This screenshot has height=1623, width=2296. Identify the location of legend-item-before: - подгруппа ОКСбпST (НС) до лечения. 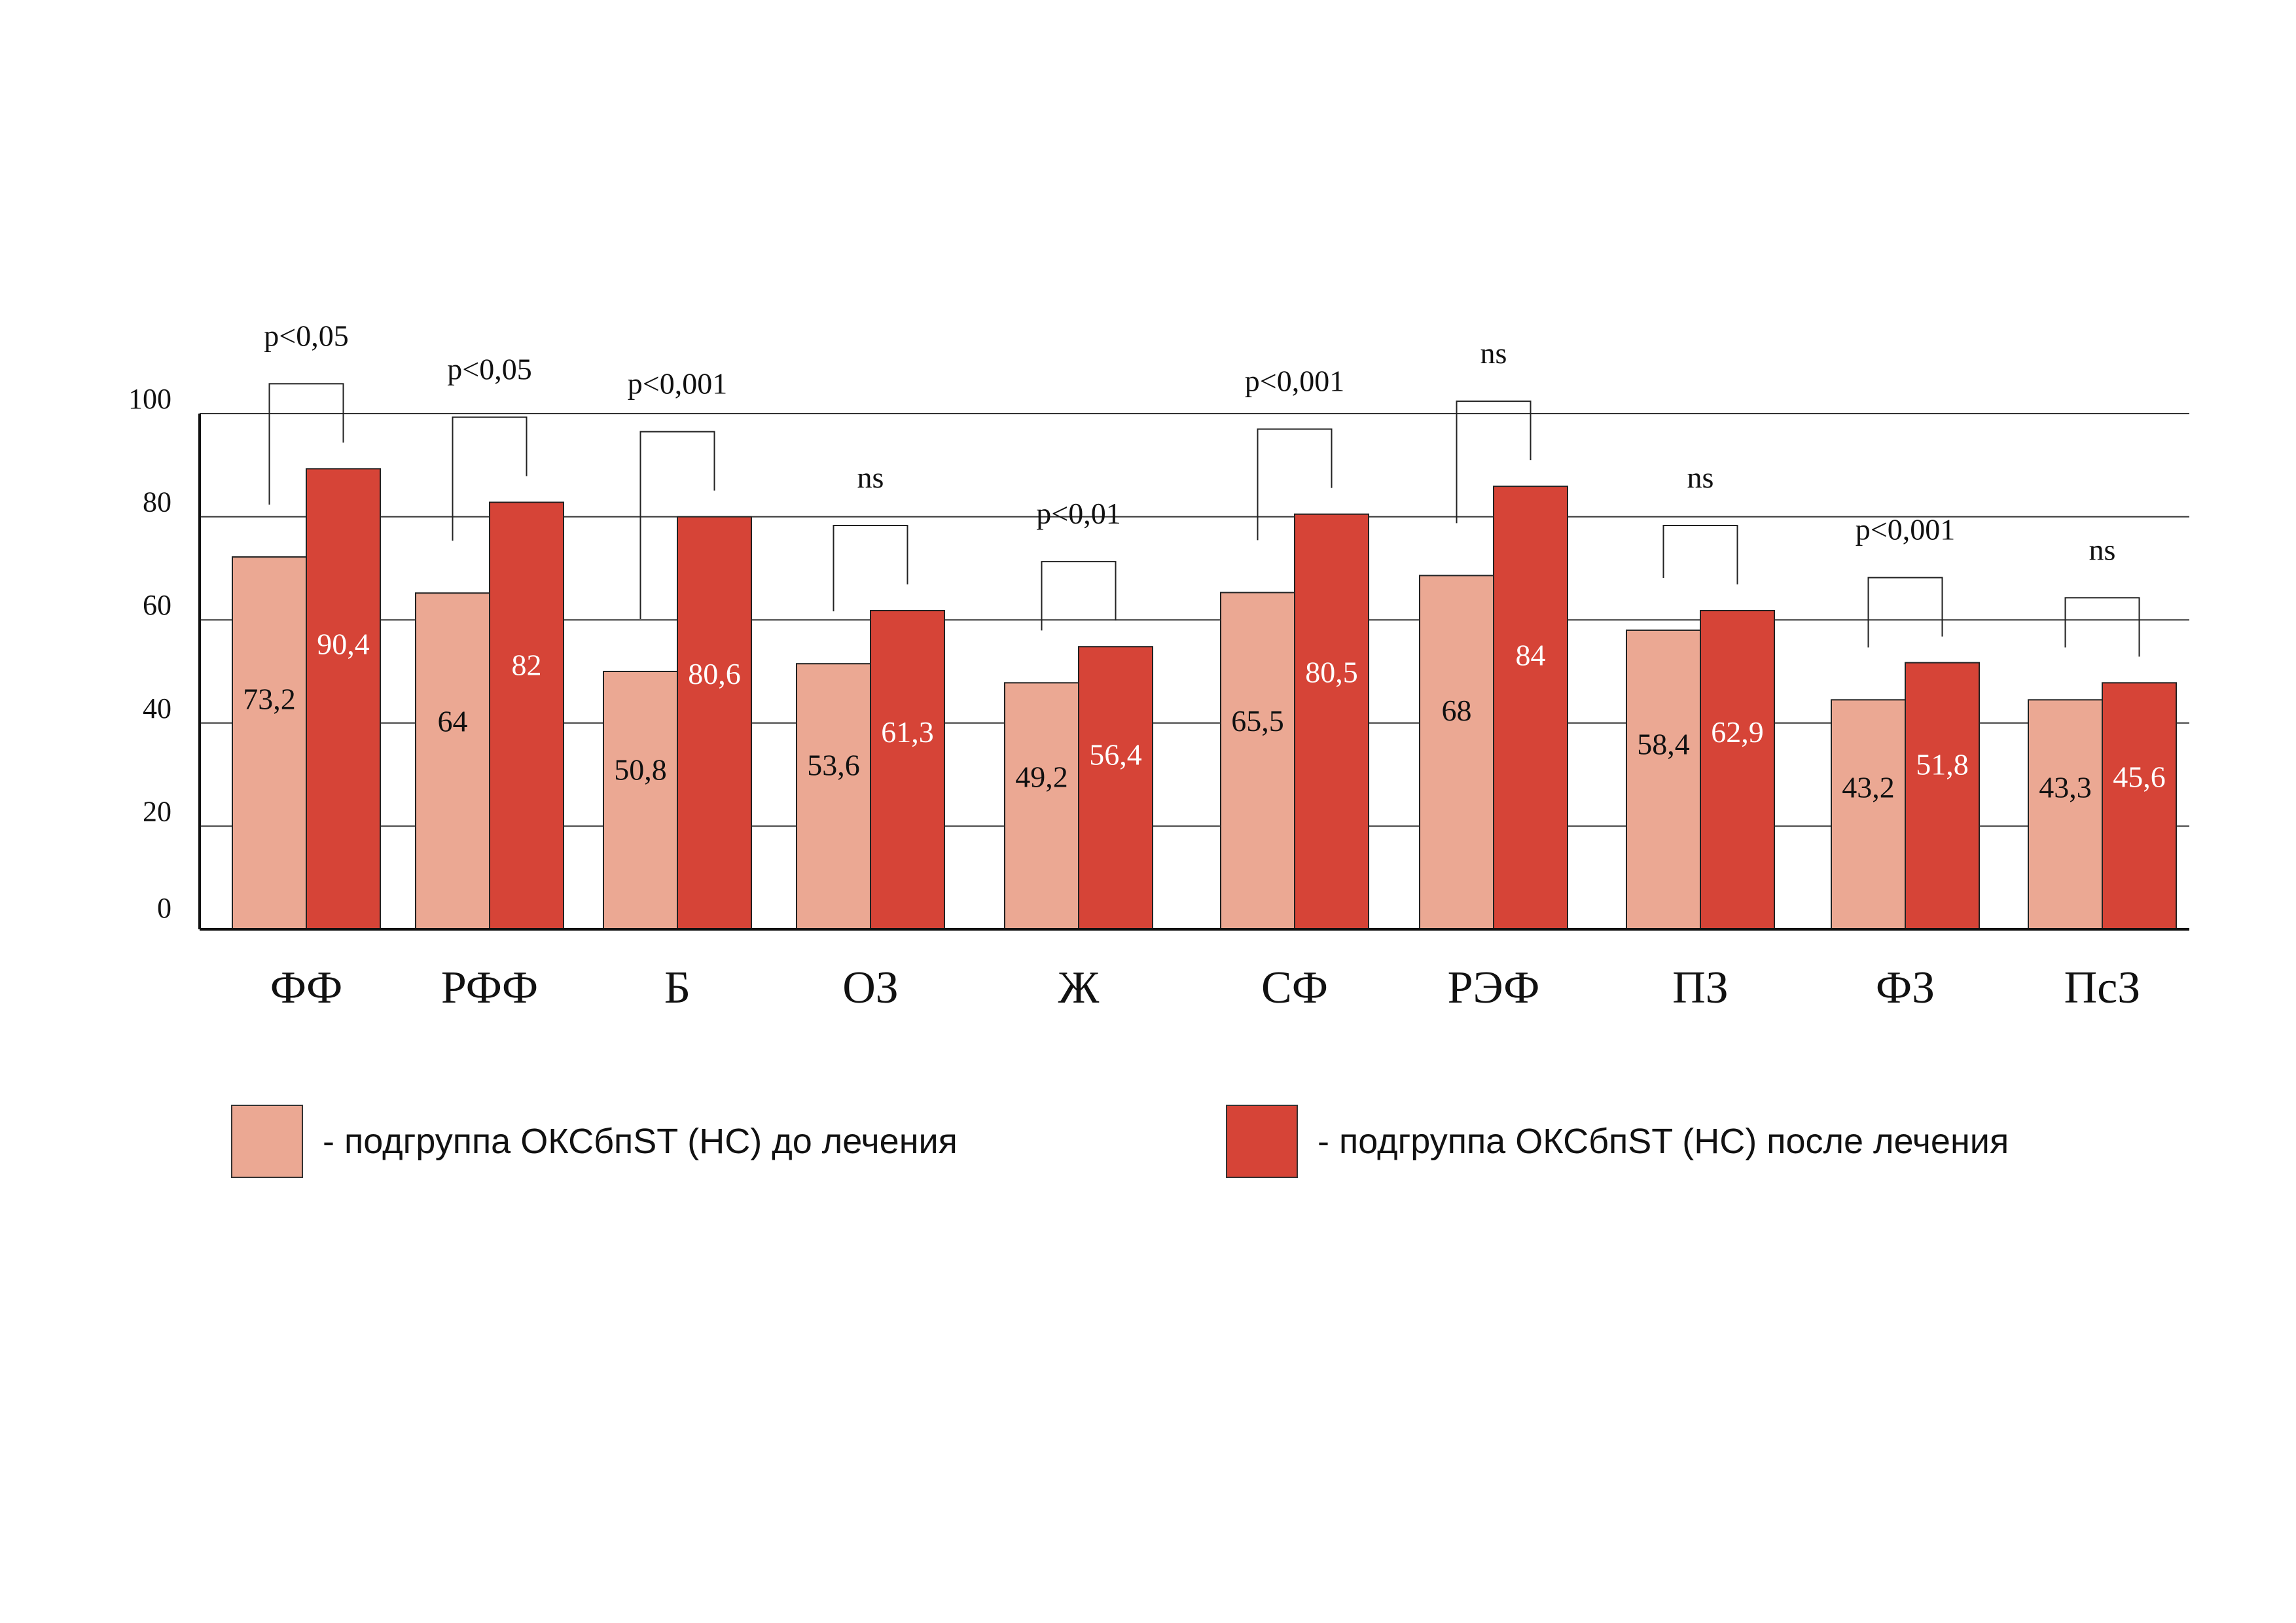
(594, 1141).